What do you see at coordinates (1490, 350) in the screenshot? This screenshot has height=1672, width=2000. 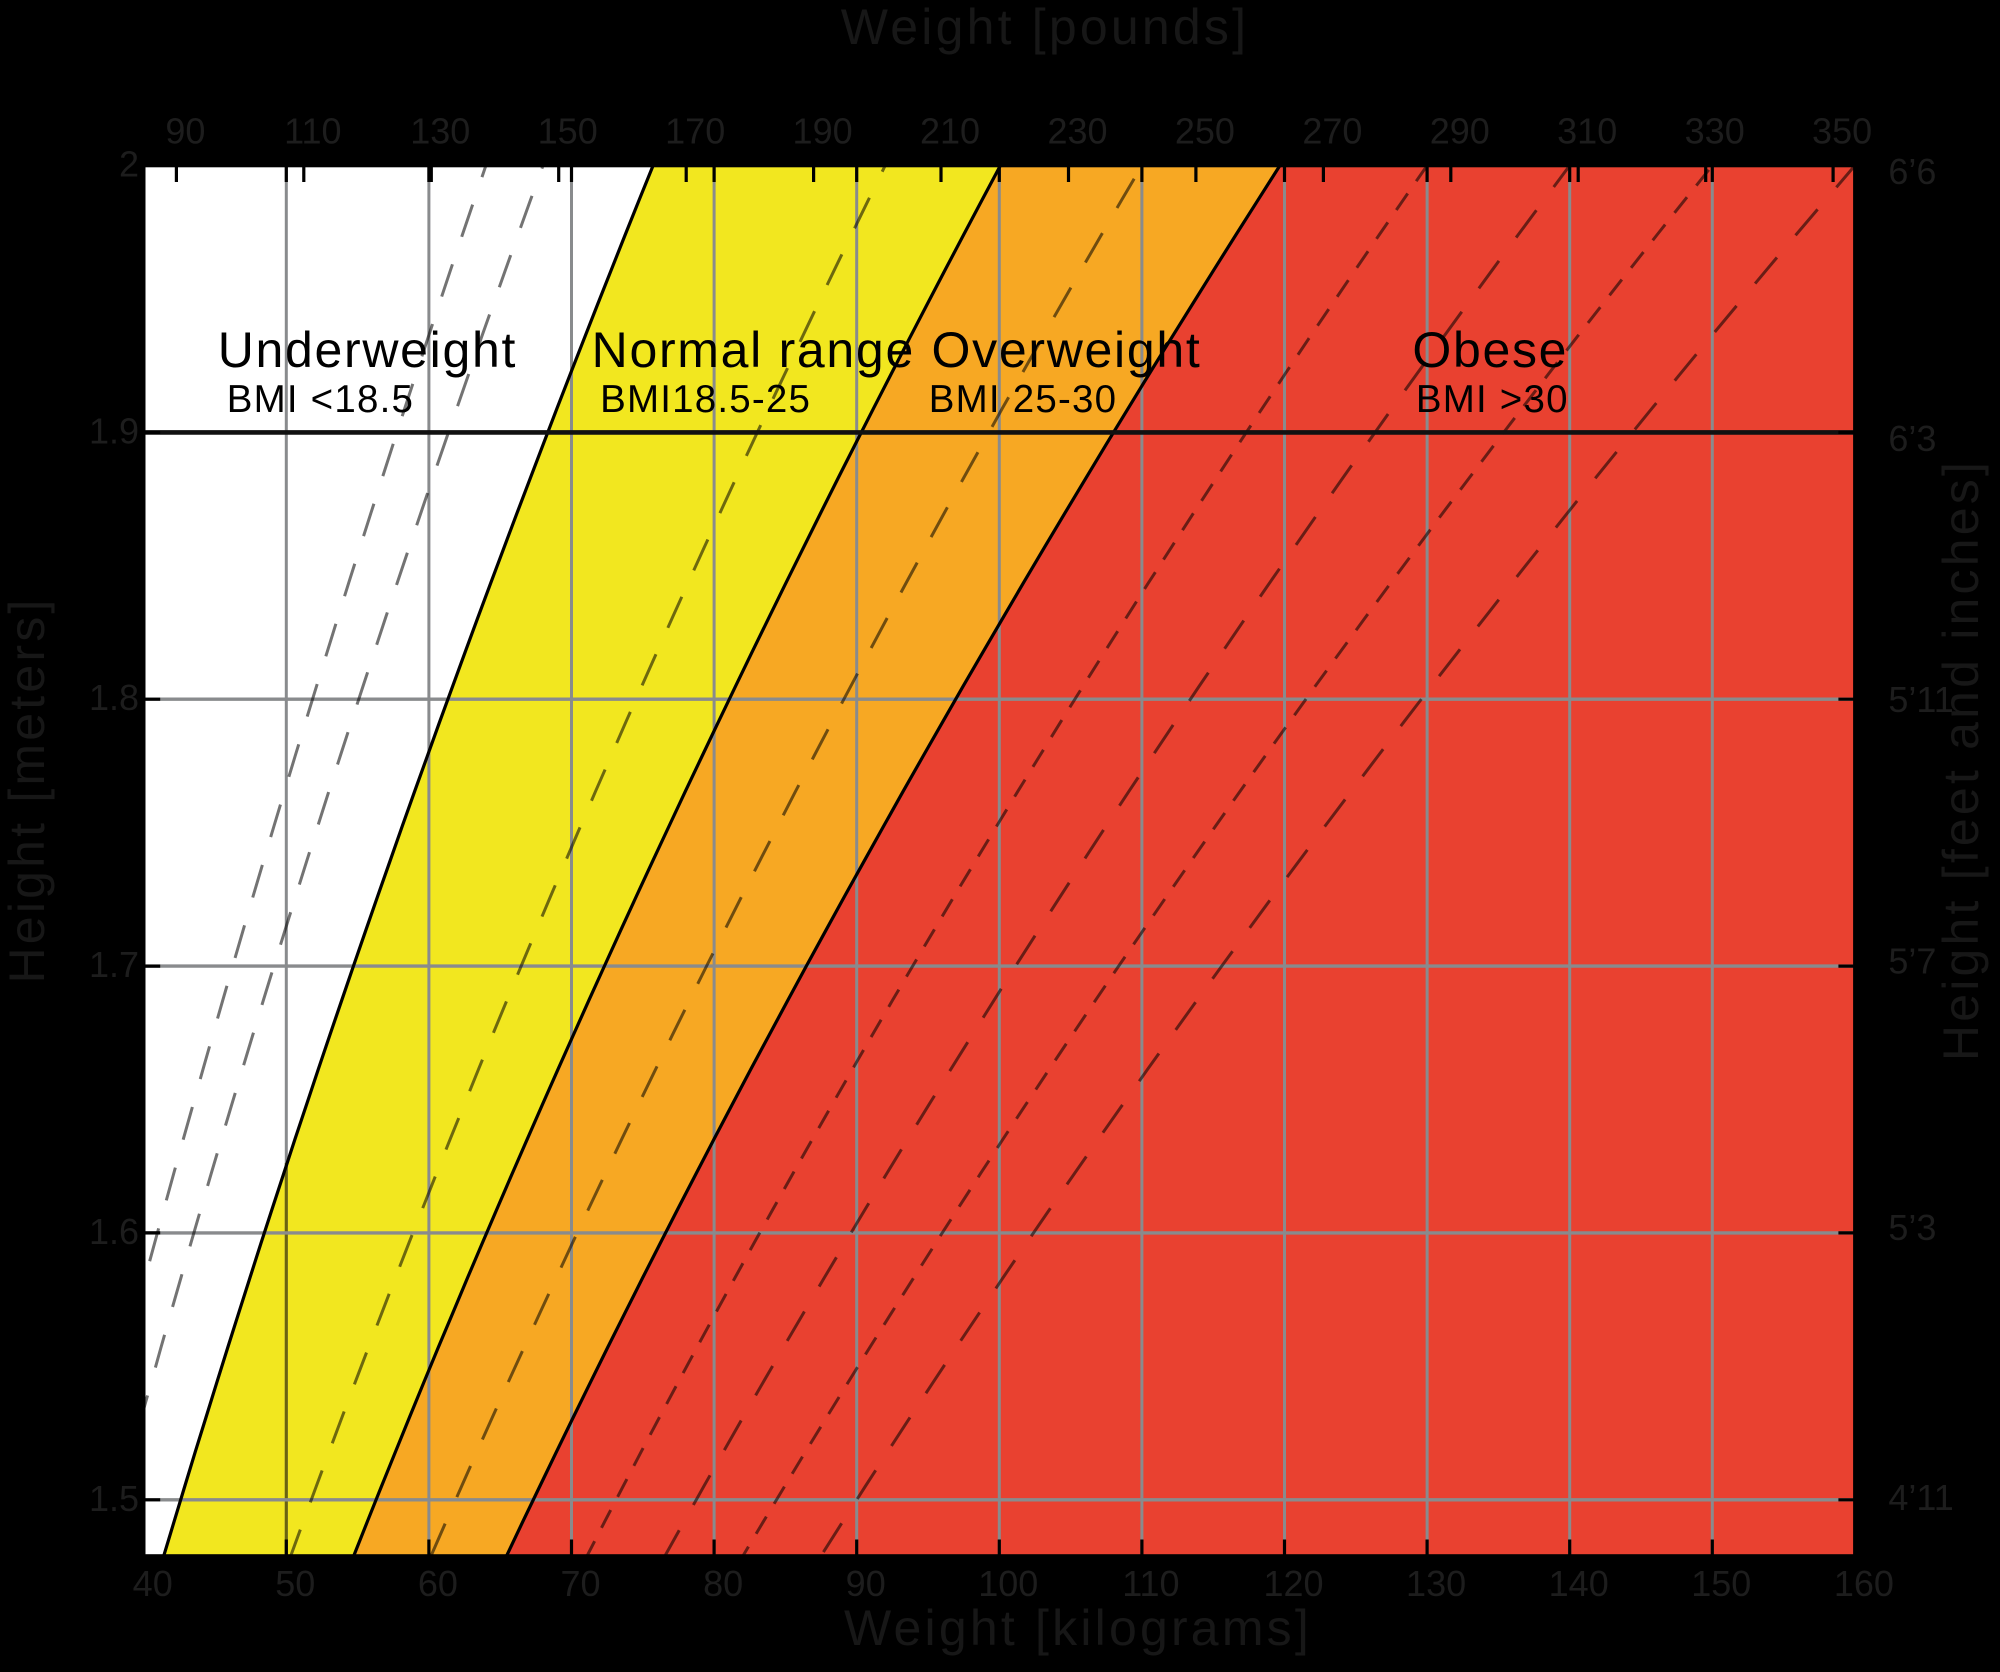 I see `svg-text: Obese` at bounding box center [1490, 350].